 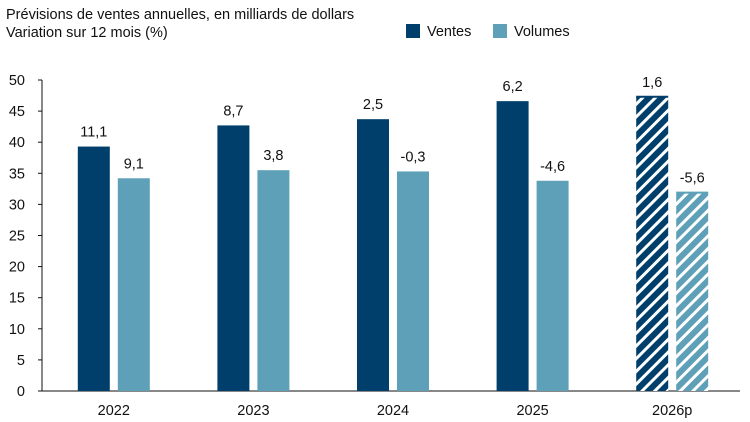 What do you see at coordinates (93, 268) in the screenshot?
I see `bar-ventes-2022` at bounding box center [93, 268].